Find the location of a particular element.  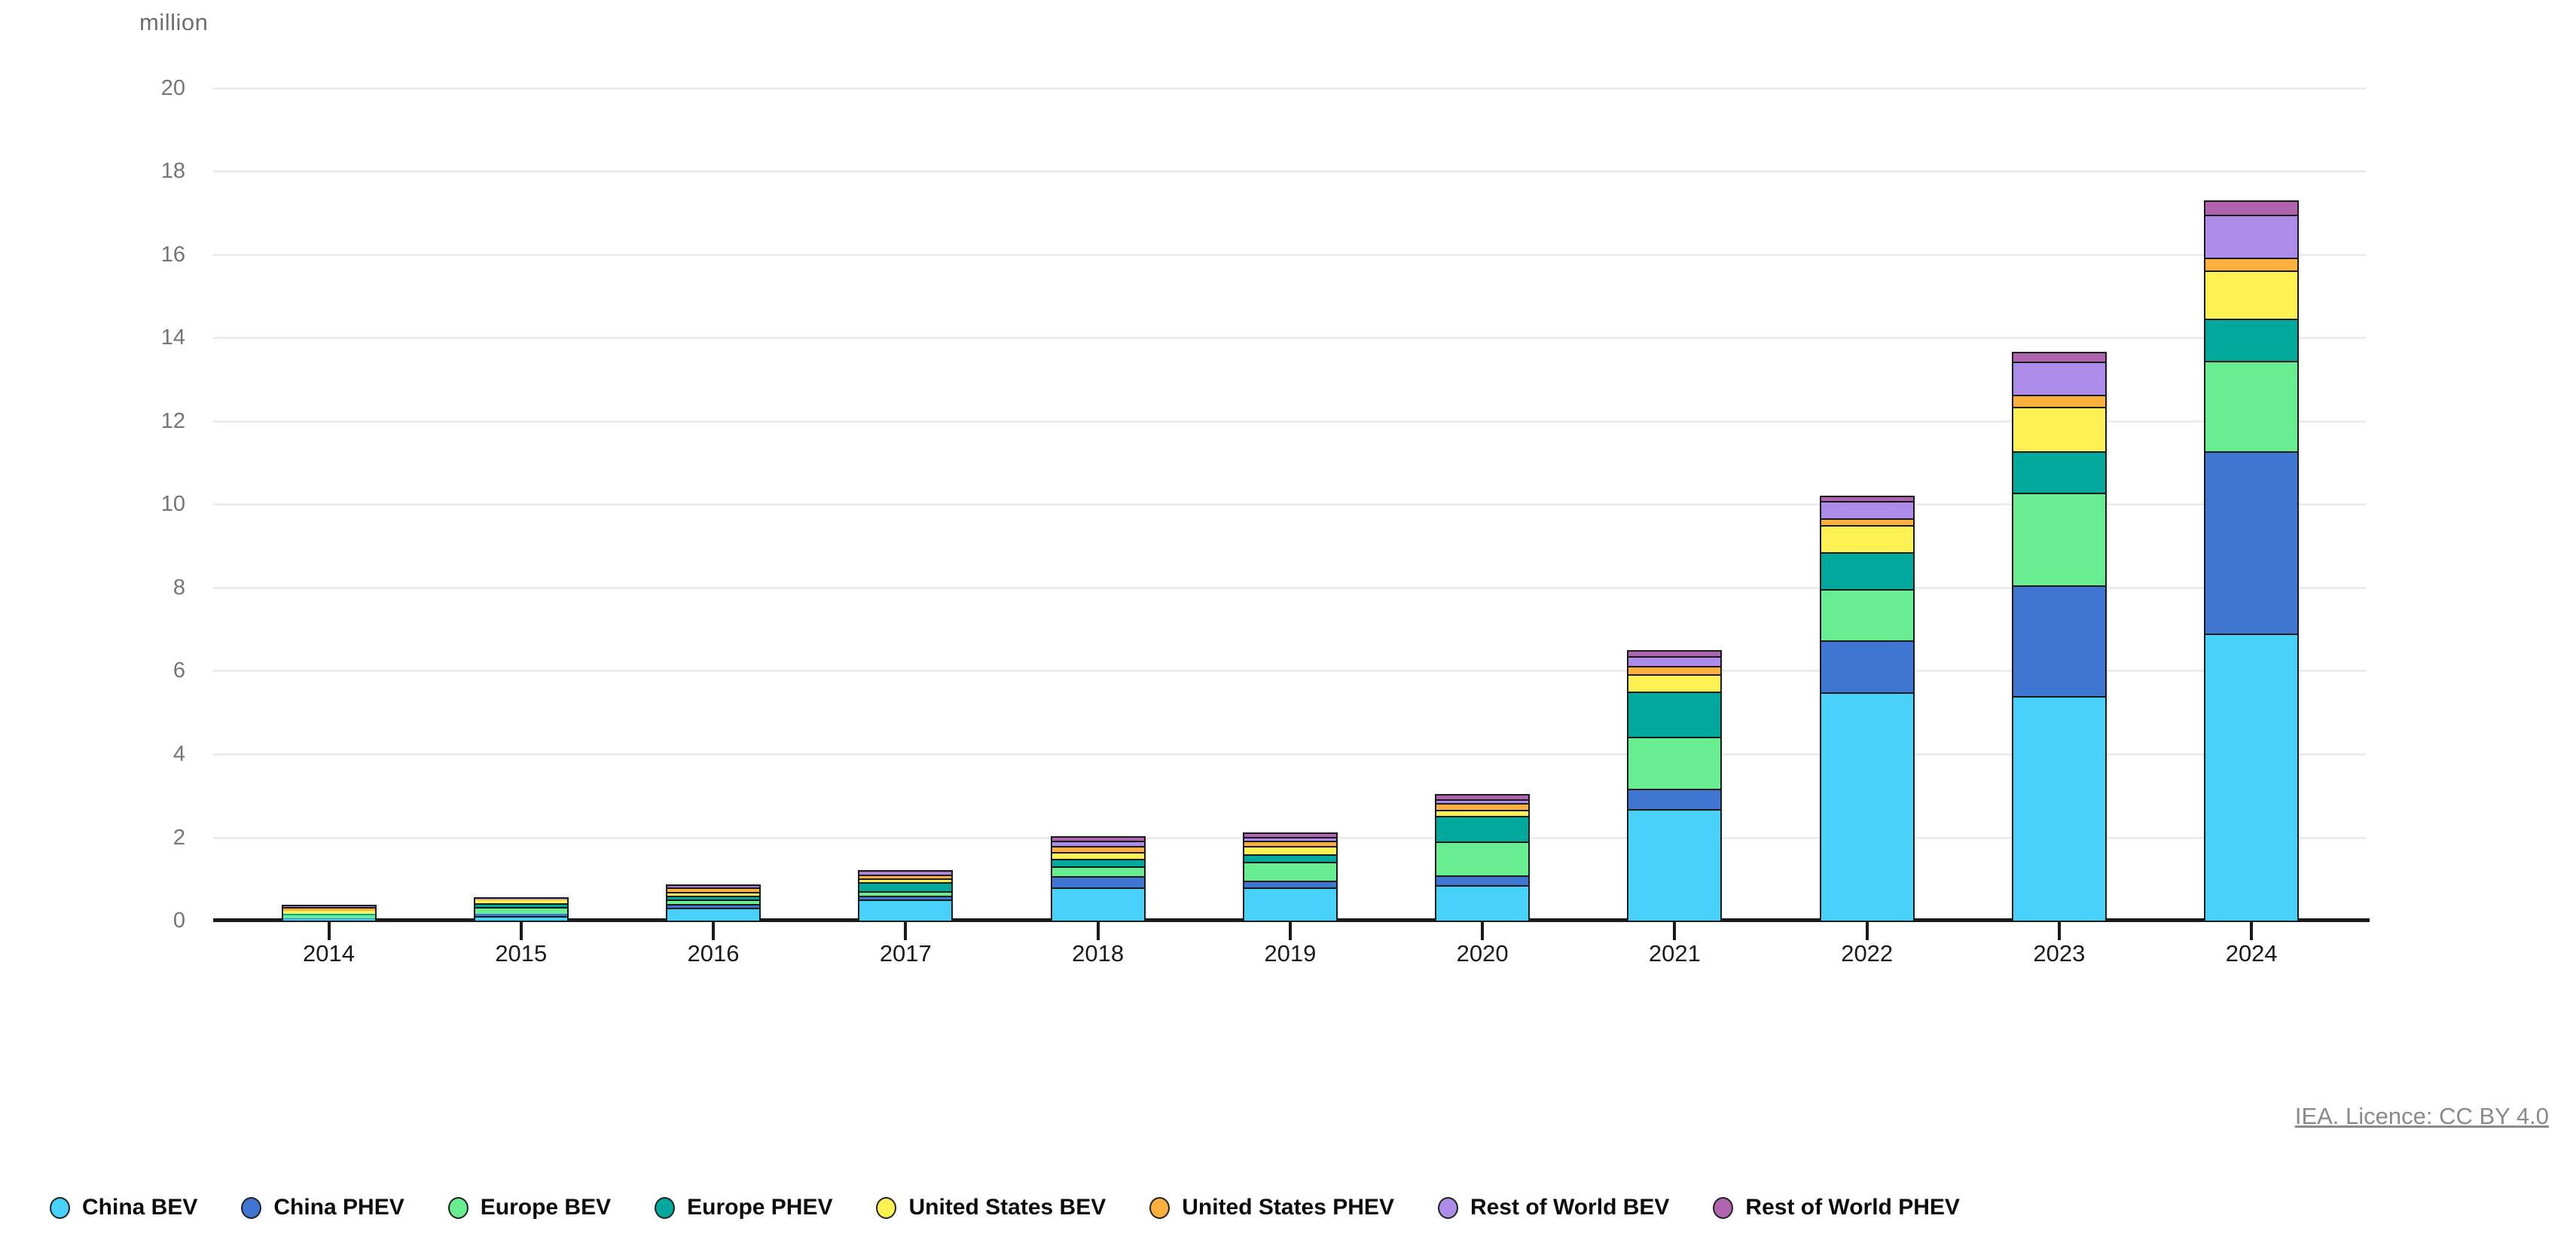

legend-item-rest-of-world-bev: Rest of World BEV is located at coordinates (1553, 1207).